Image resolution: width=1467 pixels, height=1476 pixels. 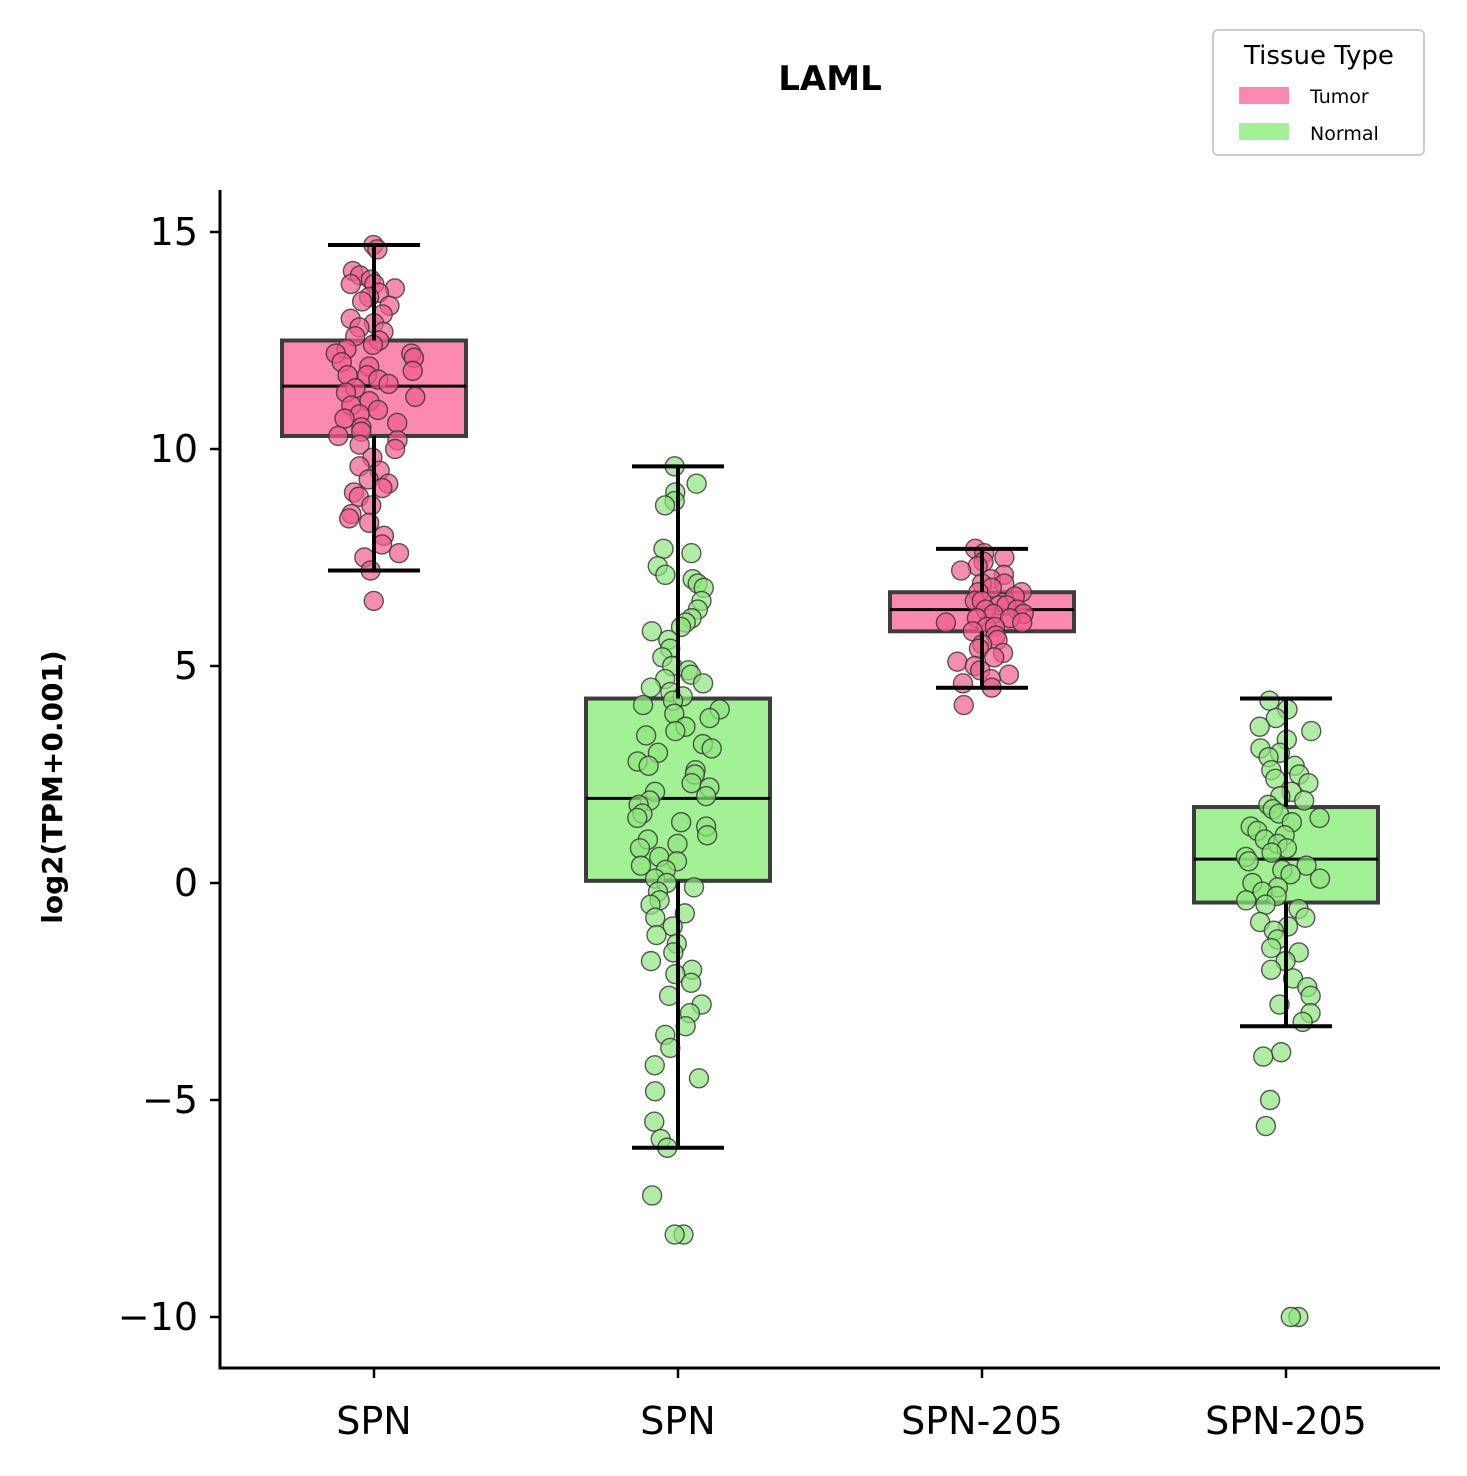 I want to click on y-tick-label: 0, so click(x=186, y=883).